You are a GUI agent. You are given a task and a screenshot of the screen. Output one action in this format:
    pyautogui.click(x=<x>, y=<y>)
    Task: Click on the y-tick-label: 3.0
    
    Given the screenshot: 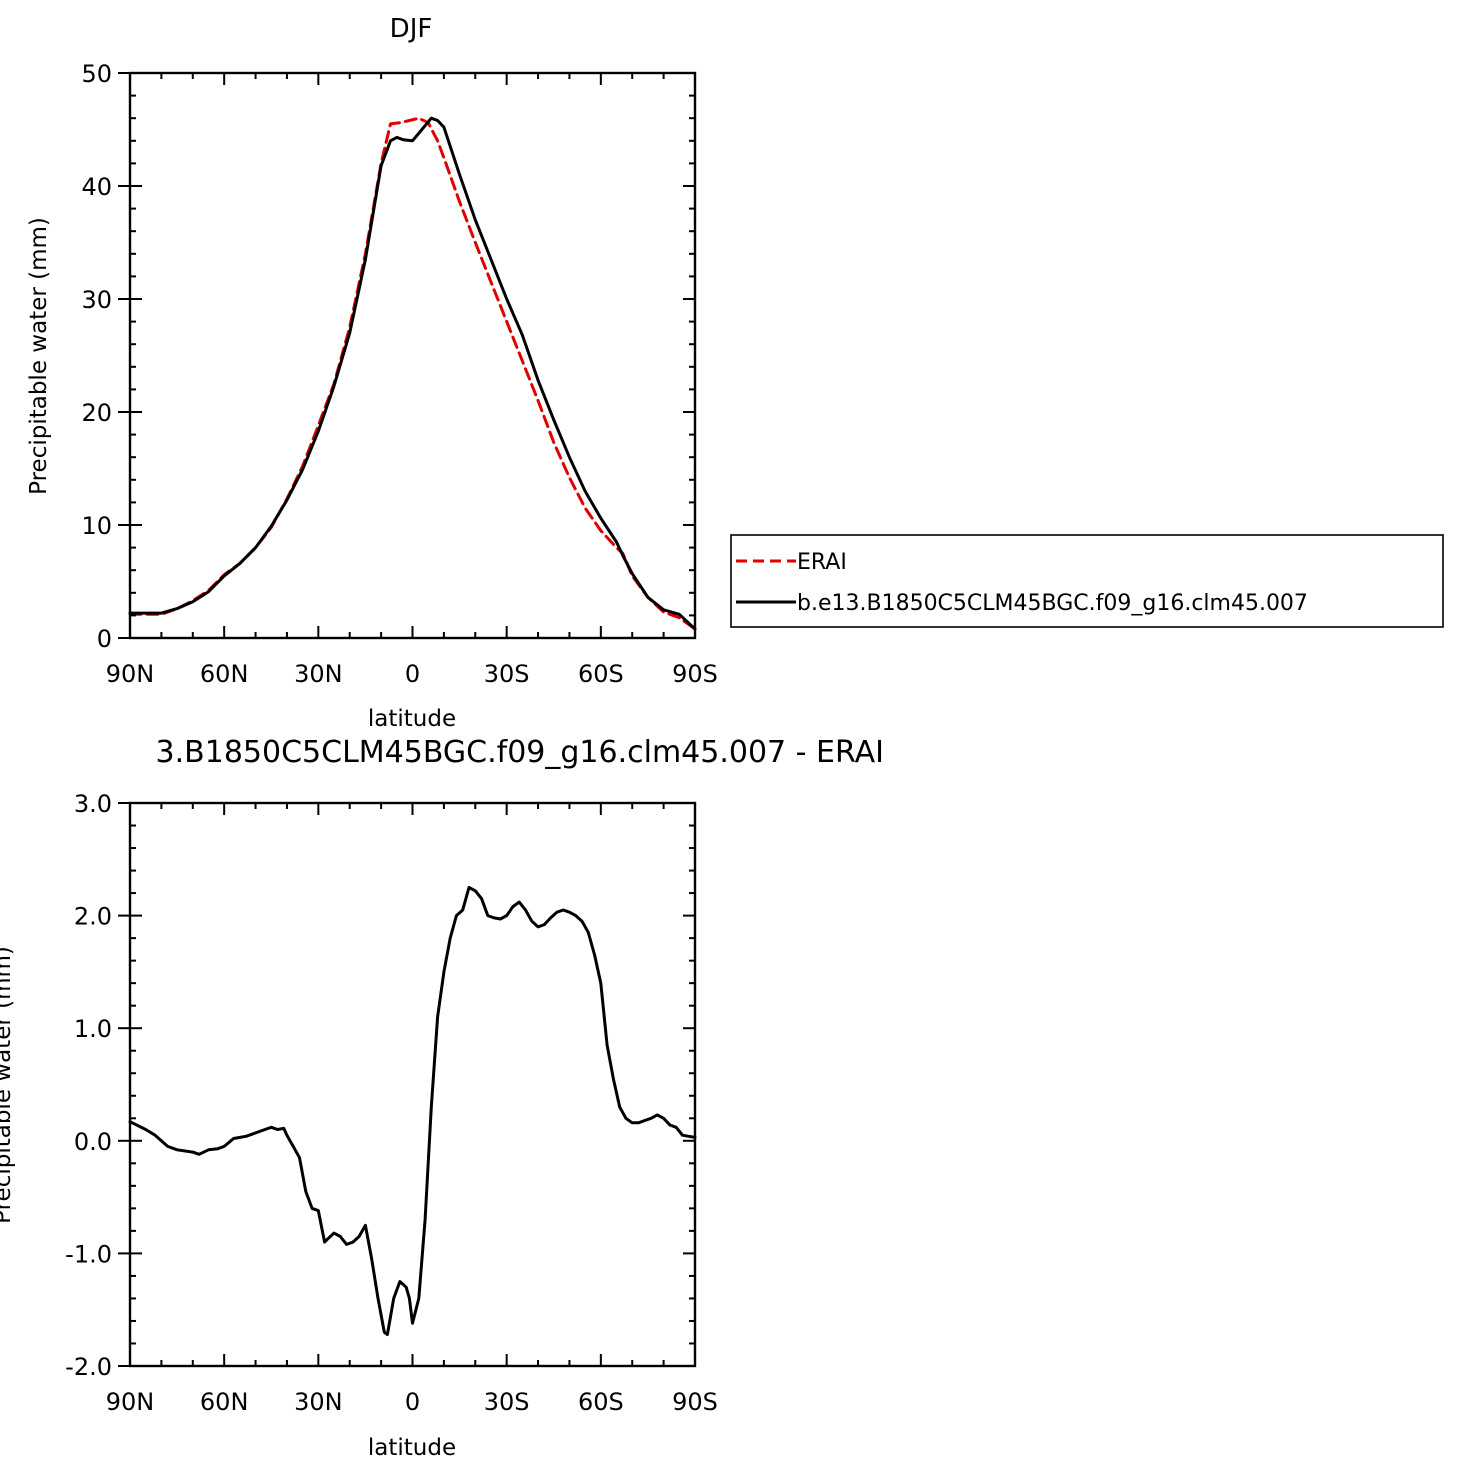 What is the action you would take?
    pyautogui.click(x=93, y=804)
    